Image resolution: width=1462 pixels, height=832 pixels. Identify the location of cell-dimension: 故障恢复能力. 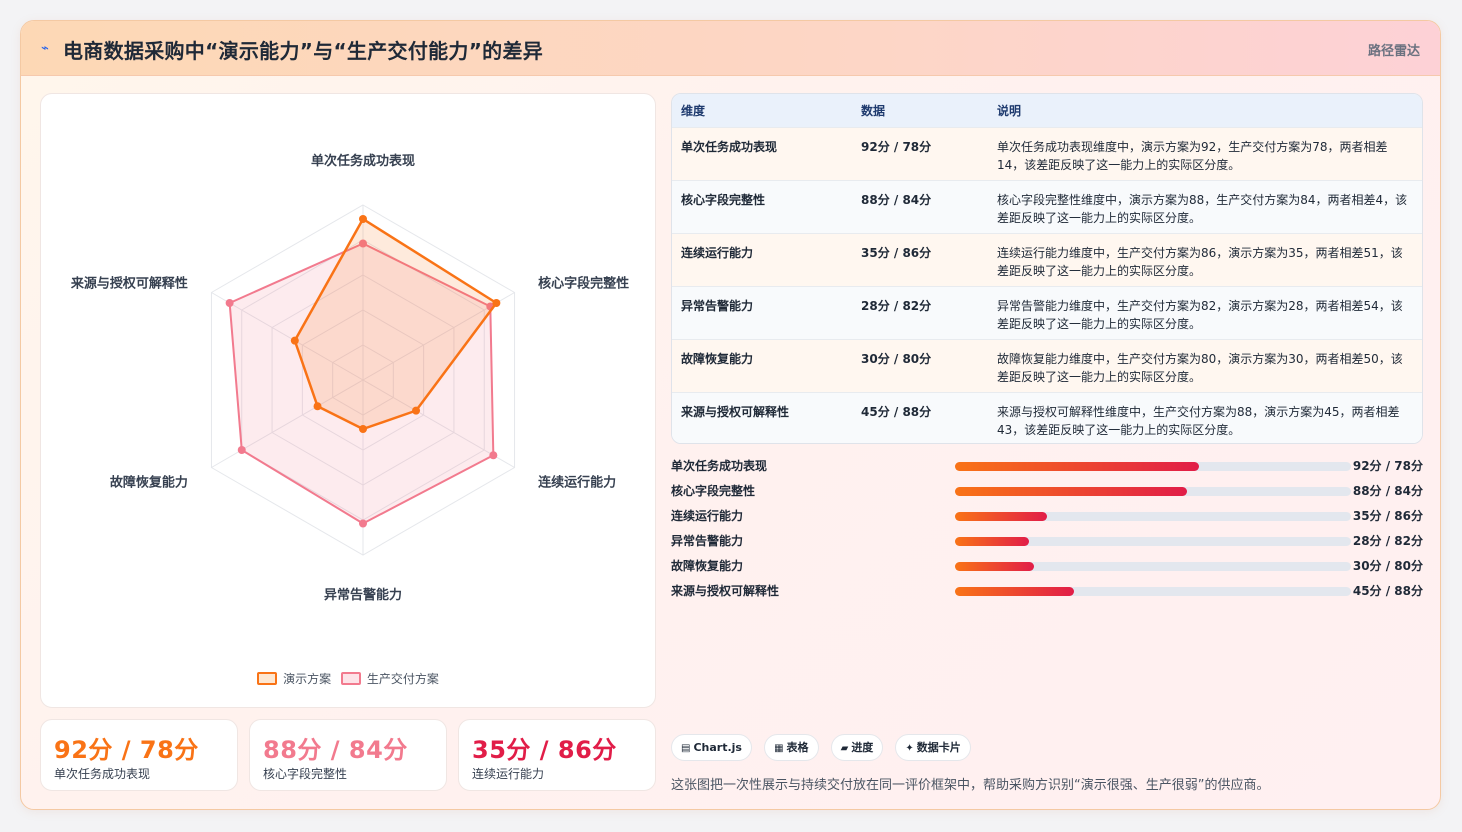
(717, 358).